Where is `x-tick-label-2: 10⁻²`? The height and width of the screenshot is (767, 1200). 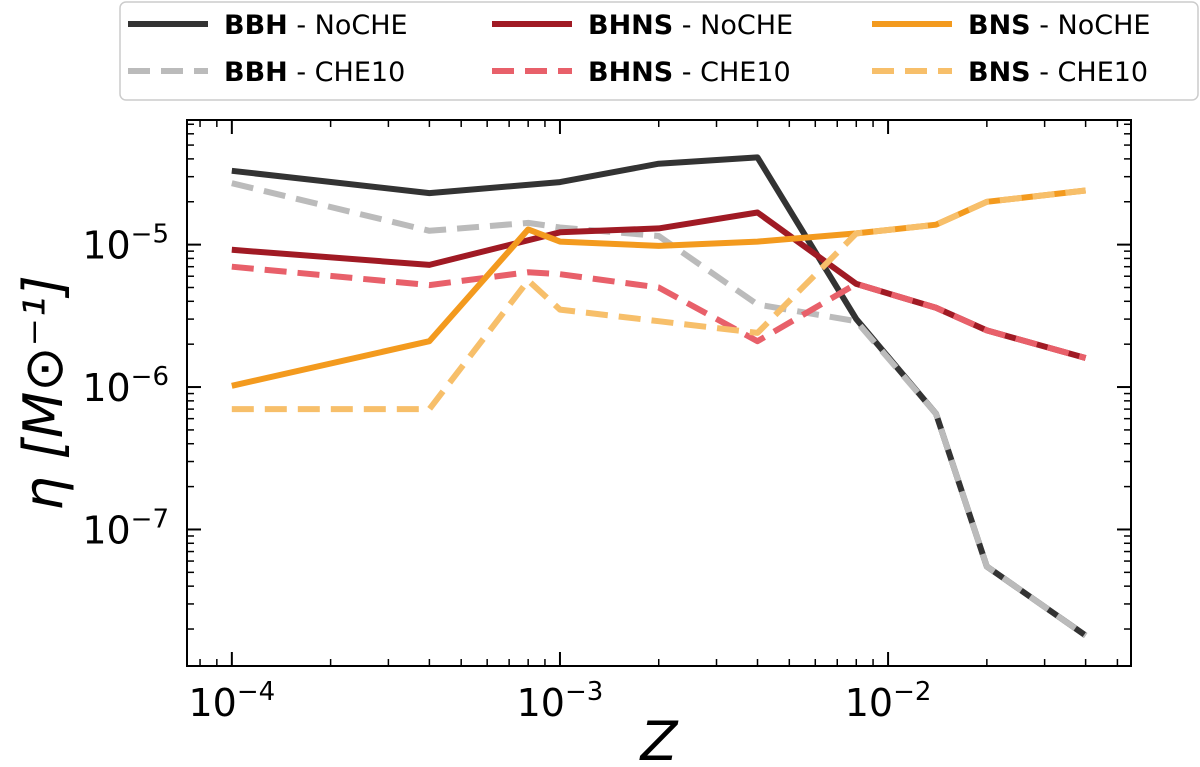 x-tick-label-2: 10⁻² is located at coordinates (888, 701).